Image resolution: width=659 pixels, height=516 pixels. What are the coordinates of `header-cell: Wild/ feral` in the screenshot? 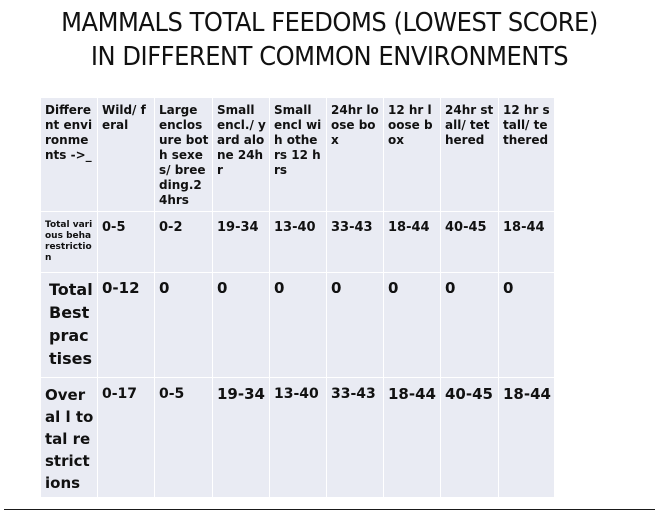 It's located at (126, 154).